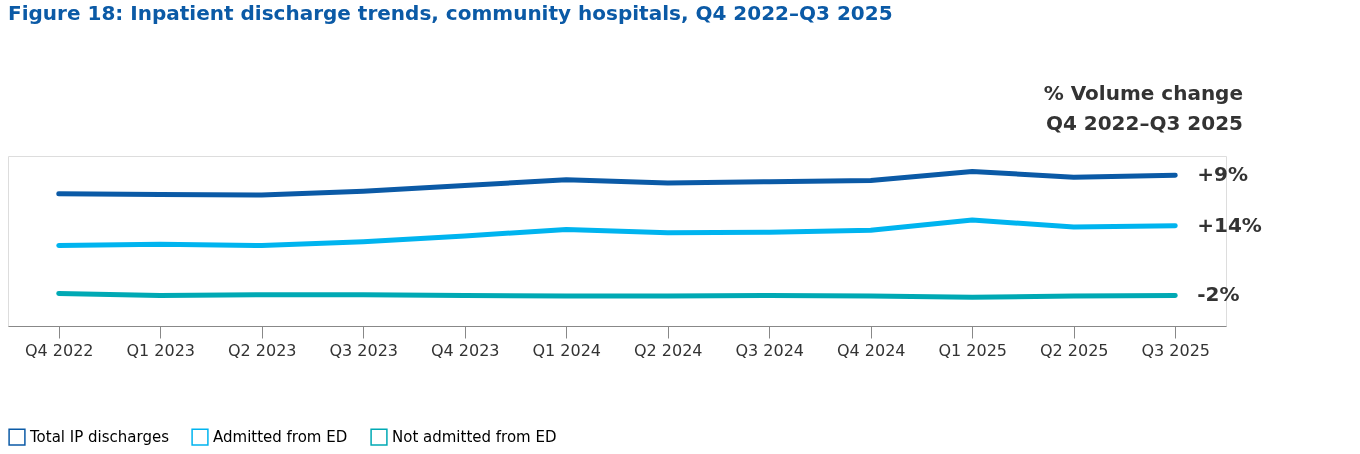 This screenshot has height=454, width=1360. I want to click on annotation: -2%, so click(1218, 294).